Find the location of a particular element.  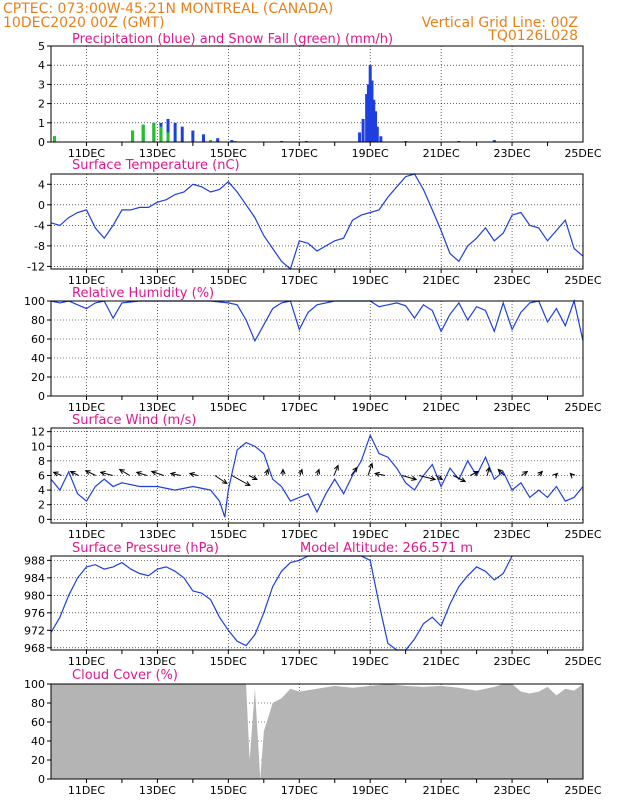

y-tick-label: 980 is located at coordinates (34, 595).